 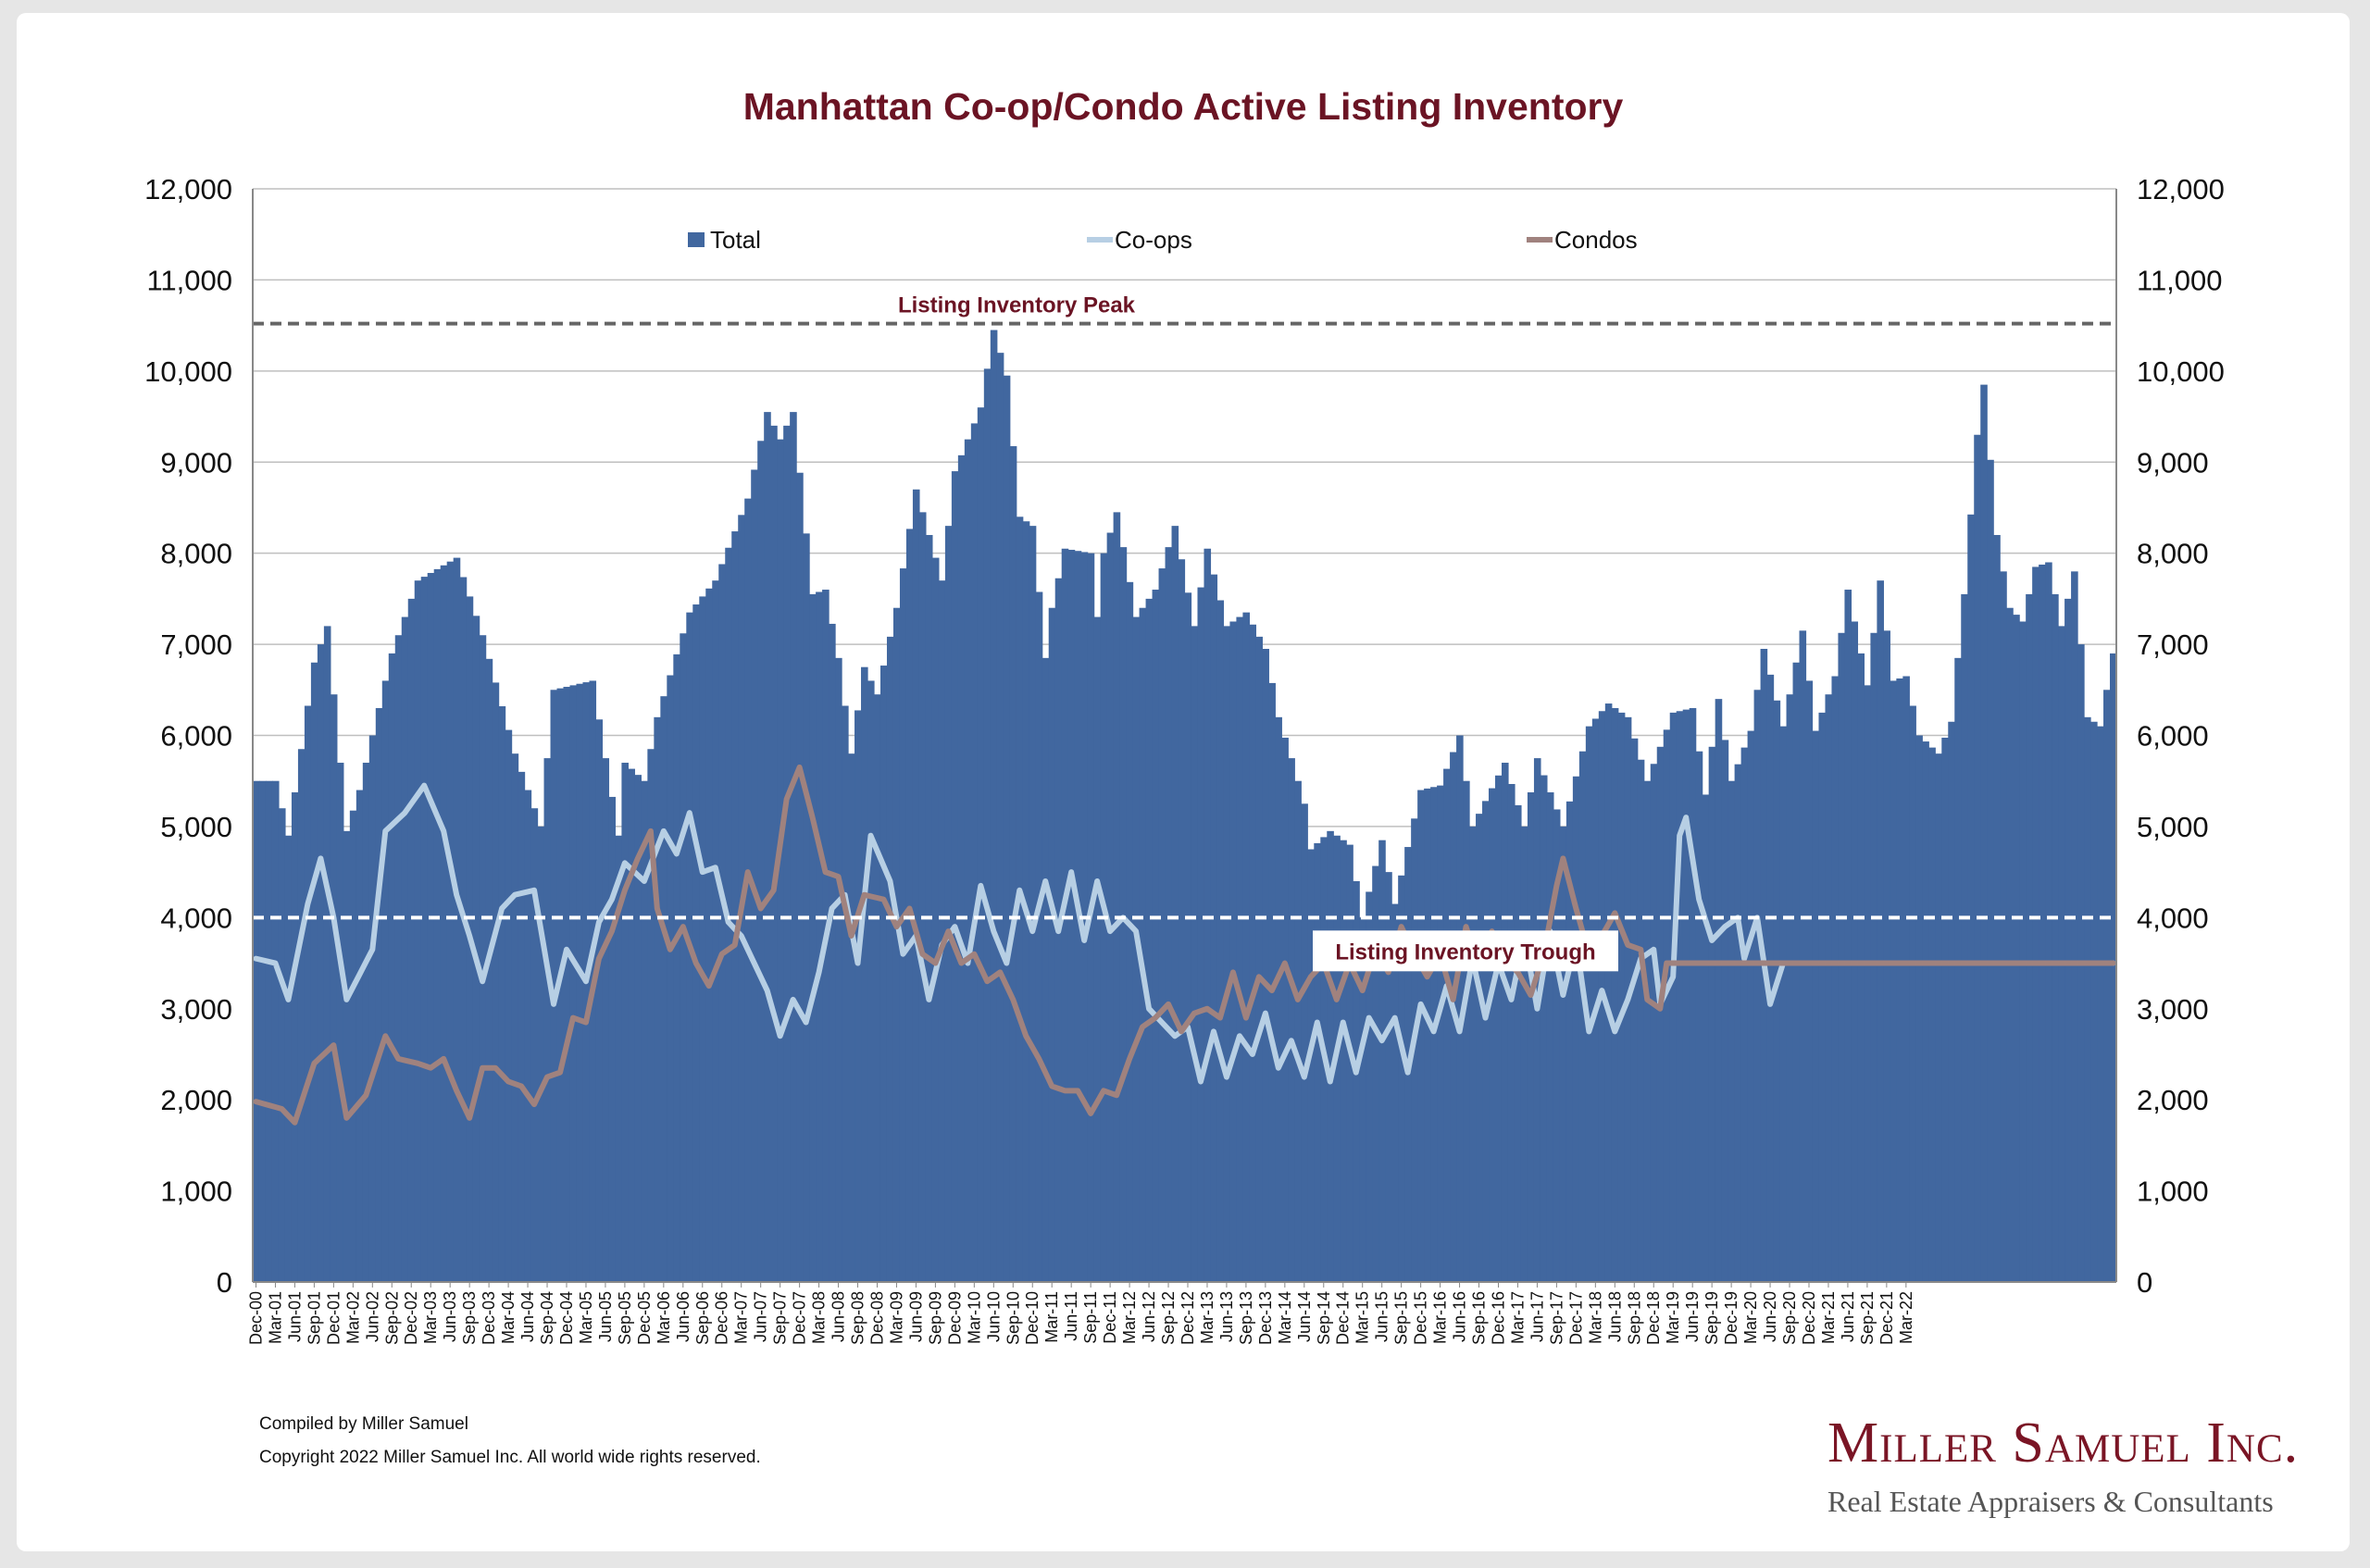 I want to click on compiled-by-note: Compiled by Miller Samuel, so click(x=363, y=1424).